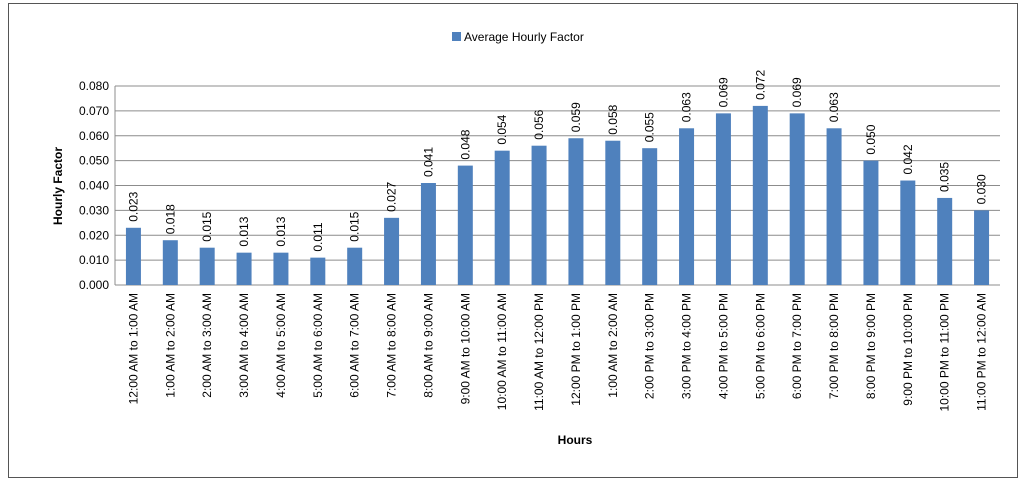 The width and height of the screenshot is (1025, 483). I want to click on data-label: 0.055, so click(650, 127).